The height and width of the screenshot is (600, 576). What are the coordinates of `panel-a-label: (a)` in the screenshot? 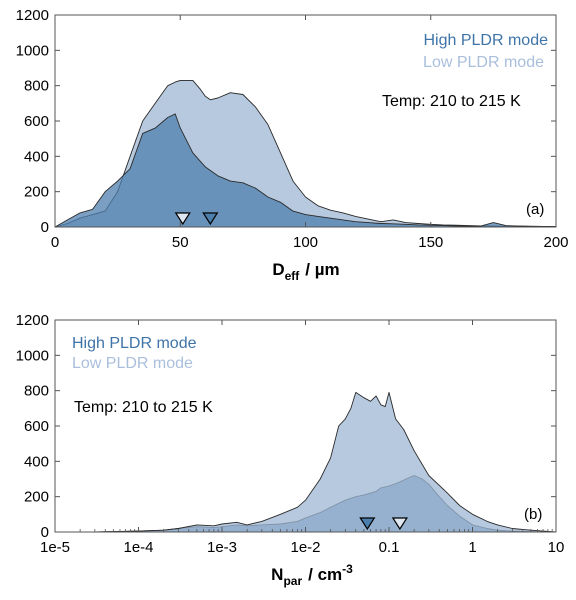 It's located at (535, 209).